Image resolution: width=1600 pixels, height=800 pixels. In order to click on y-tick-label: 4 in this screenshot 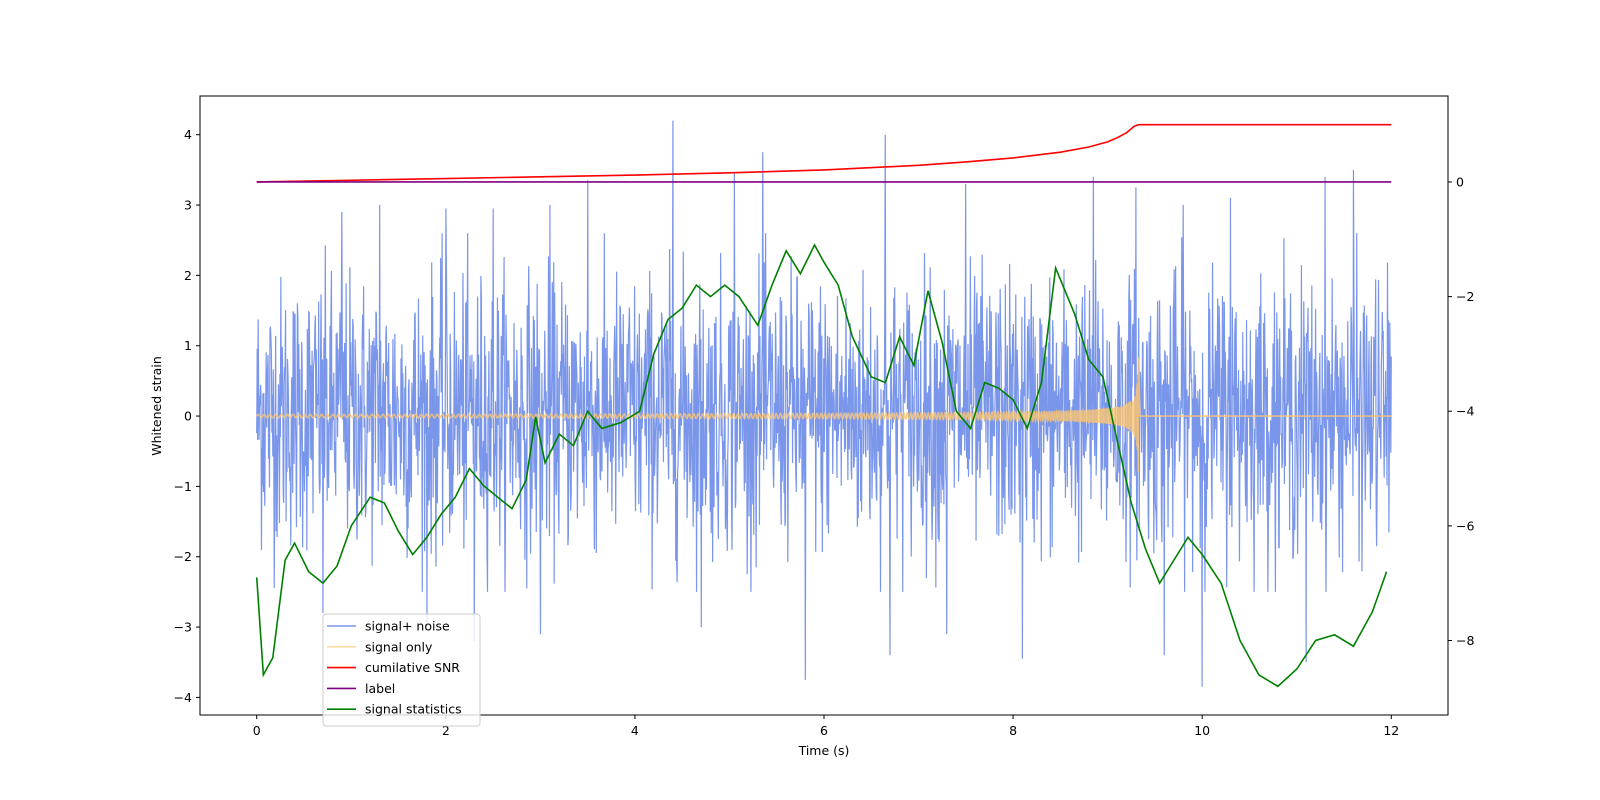, I will do `click(188, 134)`.